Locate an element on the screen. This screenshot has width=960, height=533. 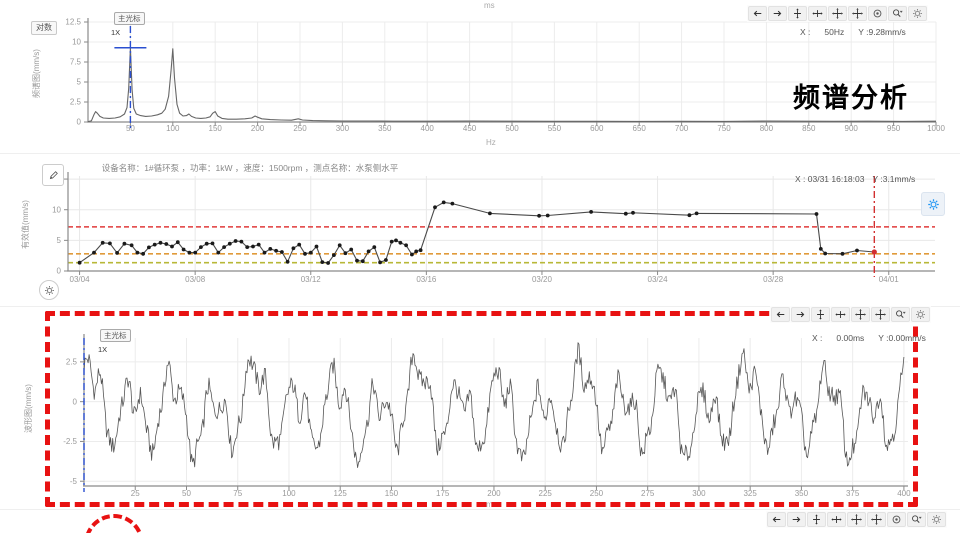
svg-text: 800 is located at coordinates (767, 128).